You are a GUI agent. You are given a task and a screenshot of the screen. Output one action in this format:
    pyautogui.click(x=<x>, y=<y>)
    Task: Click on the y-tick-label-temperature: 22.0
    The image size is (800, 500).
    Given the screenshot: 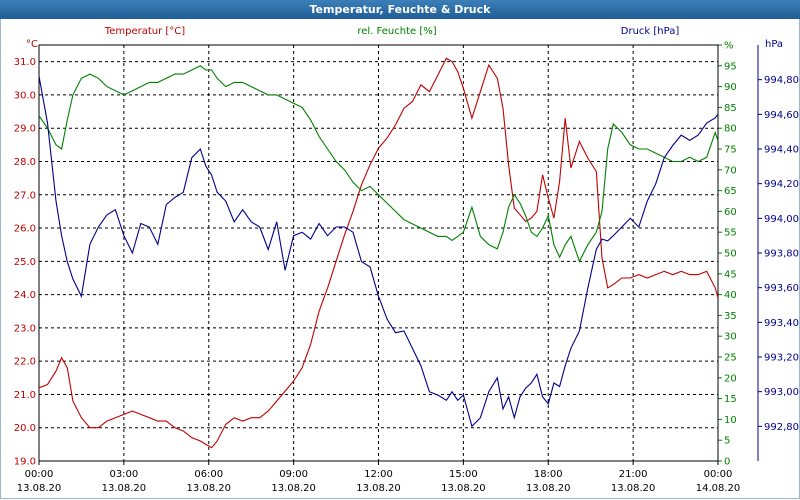 What is the action you would take?
    pyautogui.click(x=25, y=362)
    